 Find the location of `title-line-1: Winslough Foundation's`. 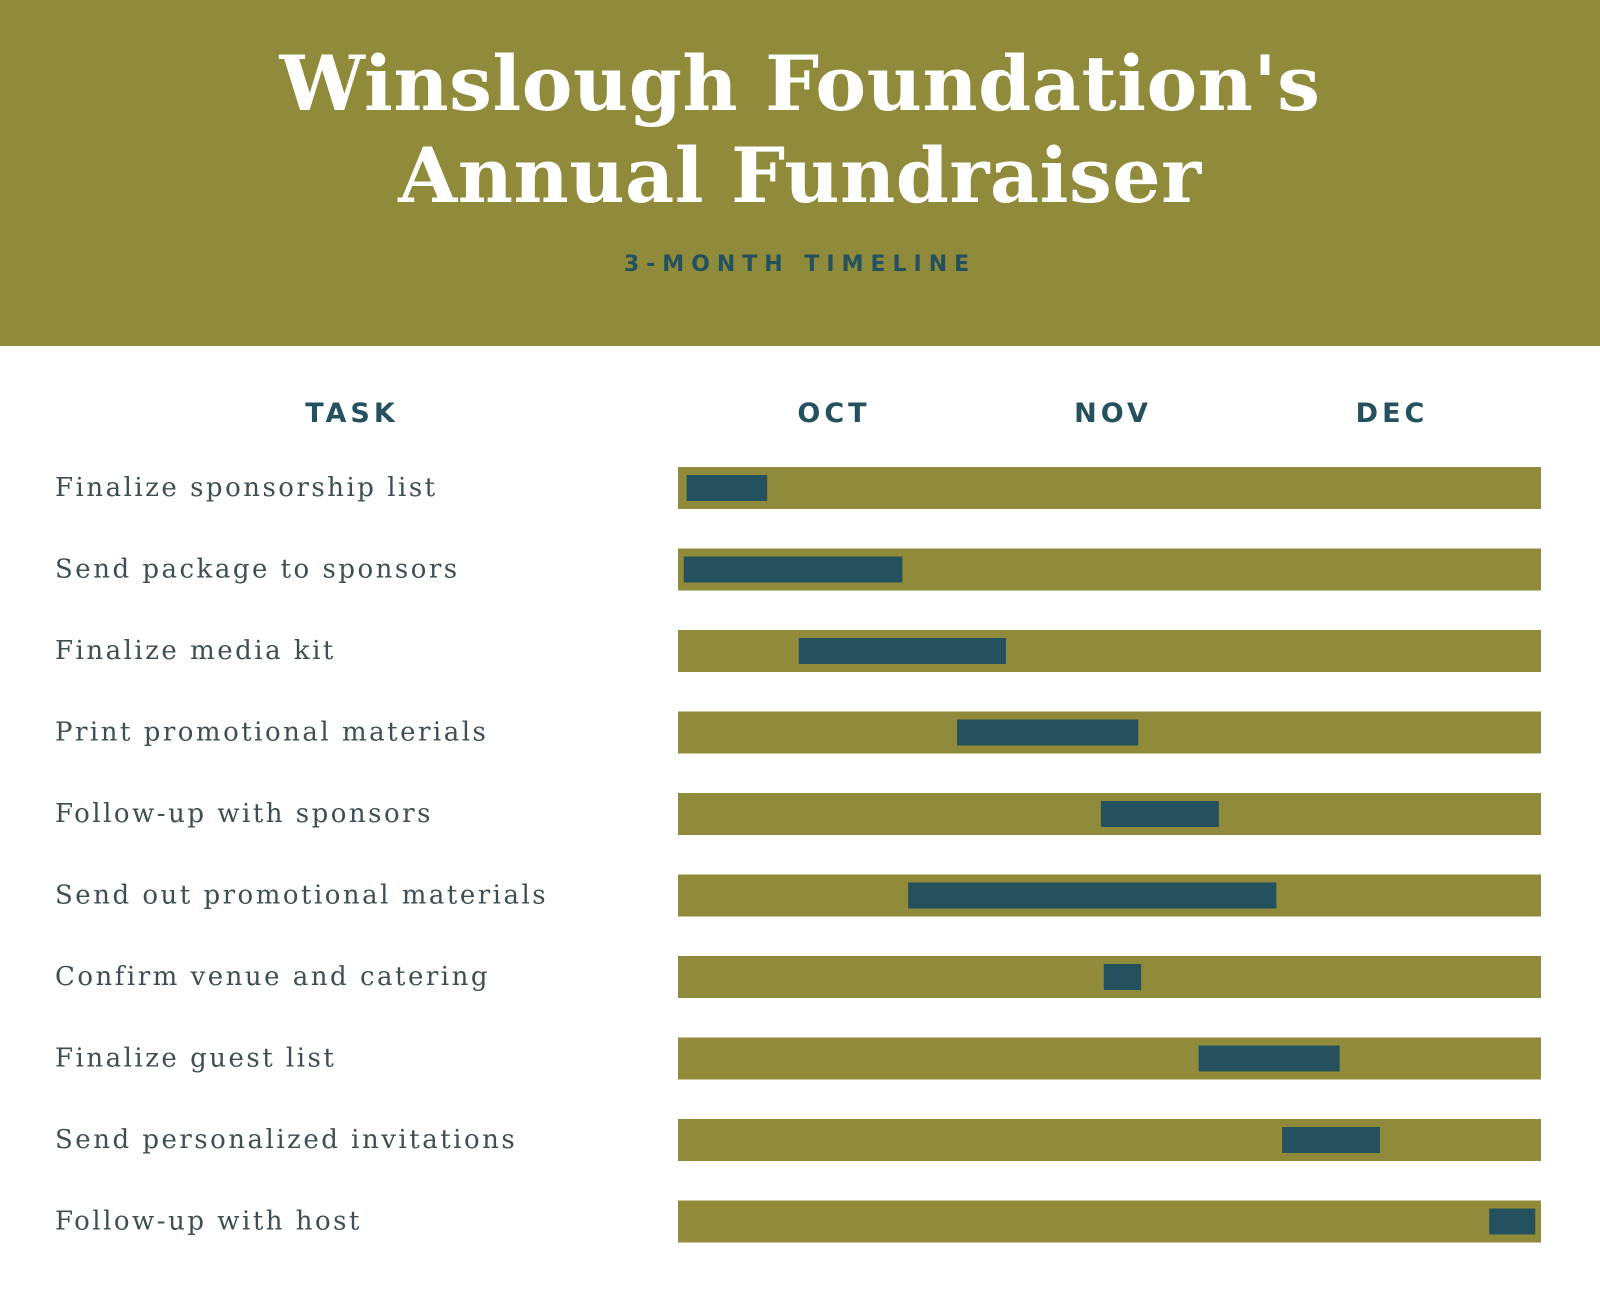

title-line-1: Winslough Foundation's is located at coordinates (800, 83).